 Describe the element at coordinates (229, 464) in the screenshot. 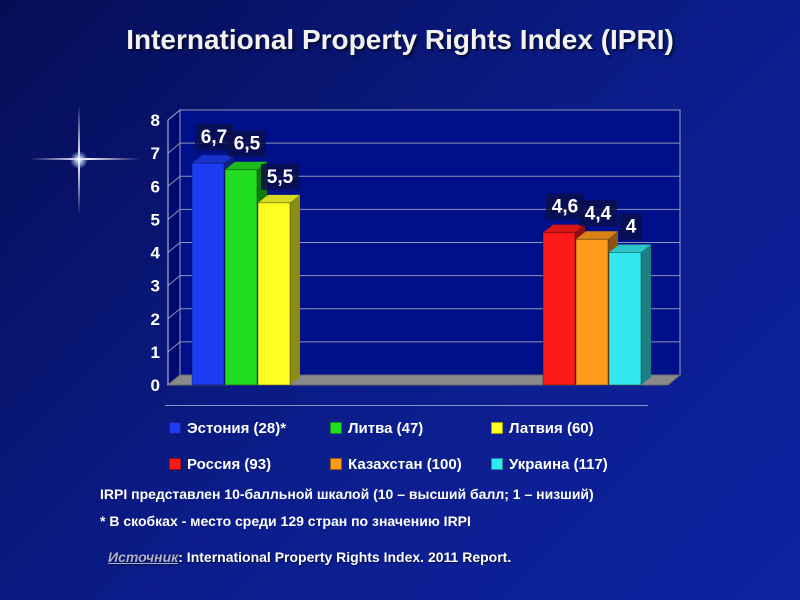

I see `legend-label: Россия (93)` at that location.